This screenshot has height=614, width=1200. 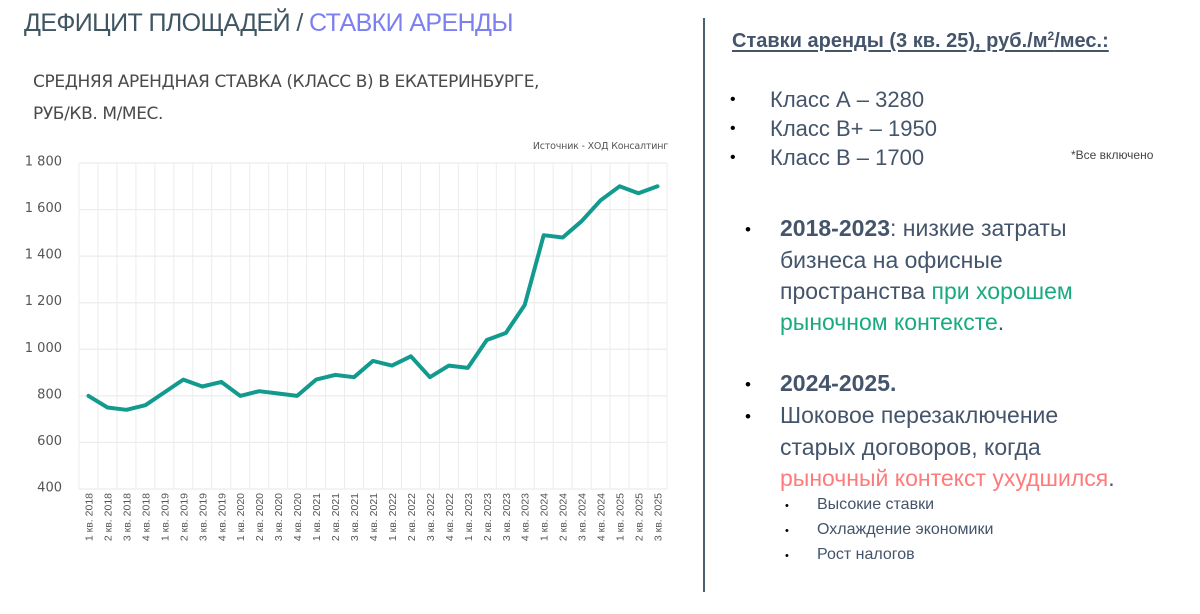 What do you see at coordinates (704, 305) in the screenshot?
I see `vertical-divider` at bounding box center [704, 305].